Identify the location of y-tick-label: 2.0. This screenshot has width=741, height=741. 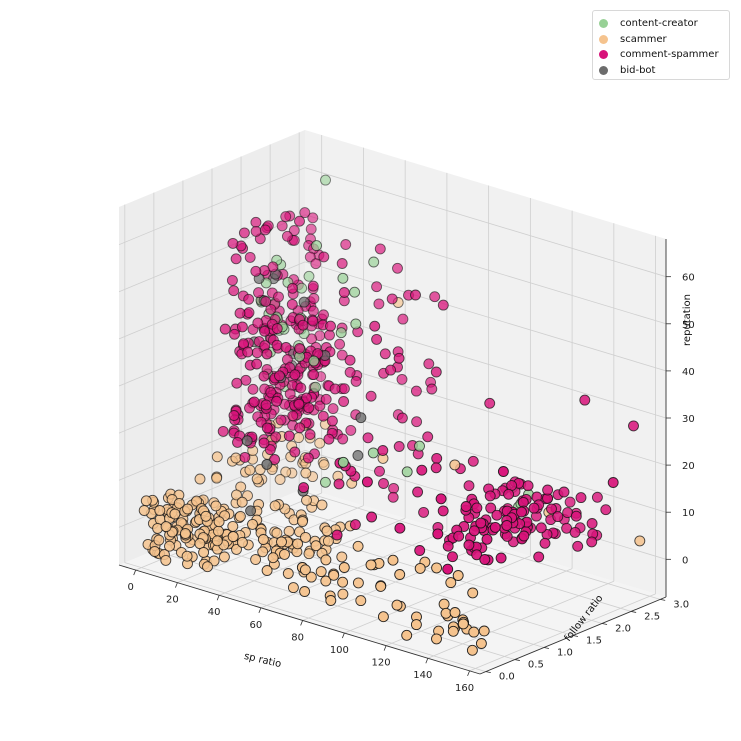
(623, 628).